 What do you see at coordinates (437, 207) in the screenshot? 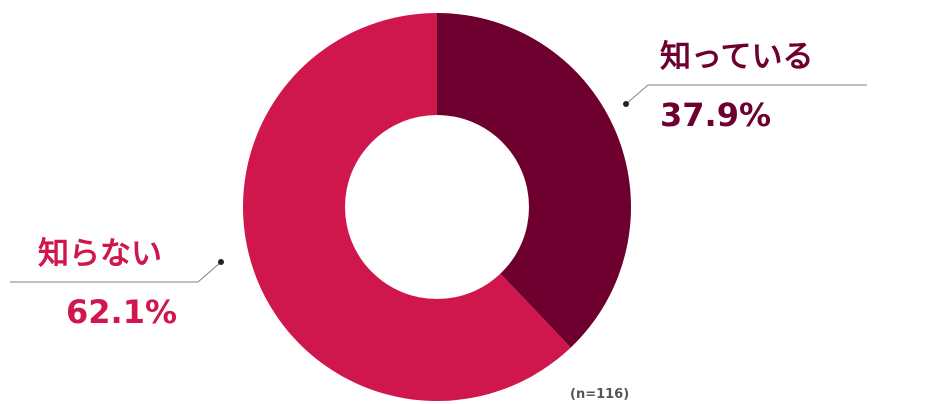
I see `donut-hole` at bounding box center [437, 207].